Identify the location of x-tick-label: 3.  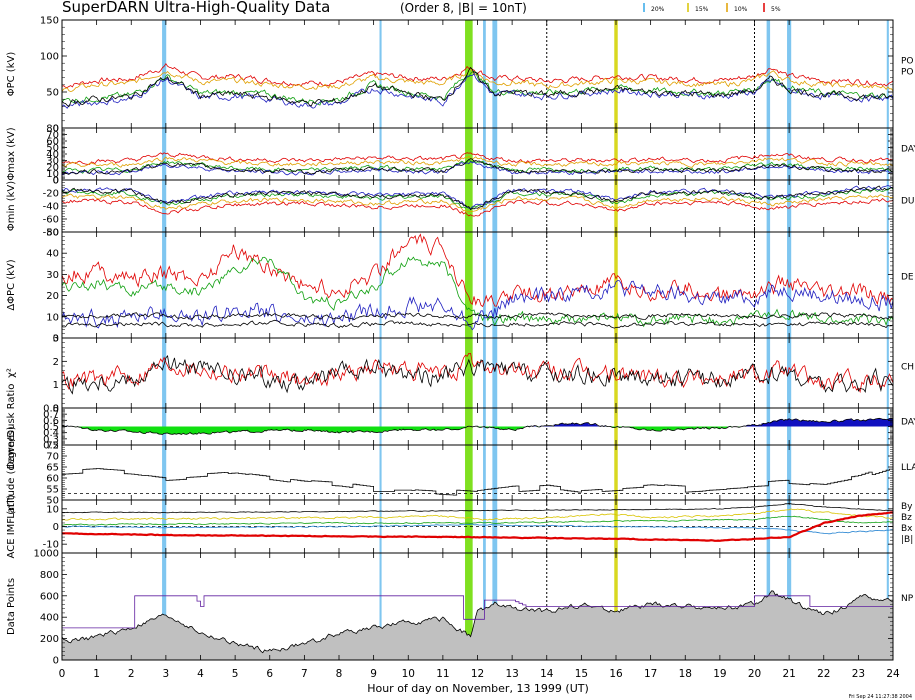
(166, 674).